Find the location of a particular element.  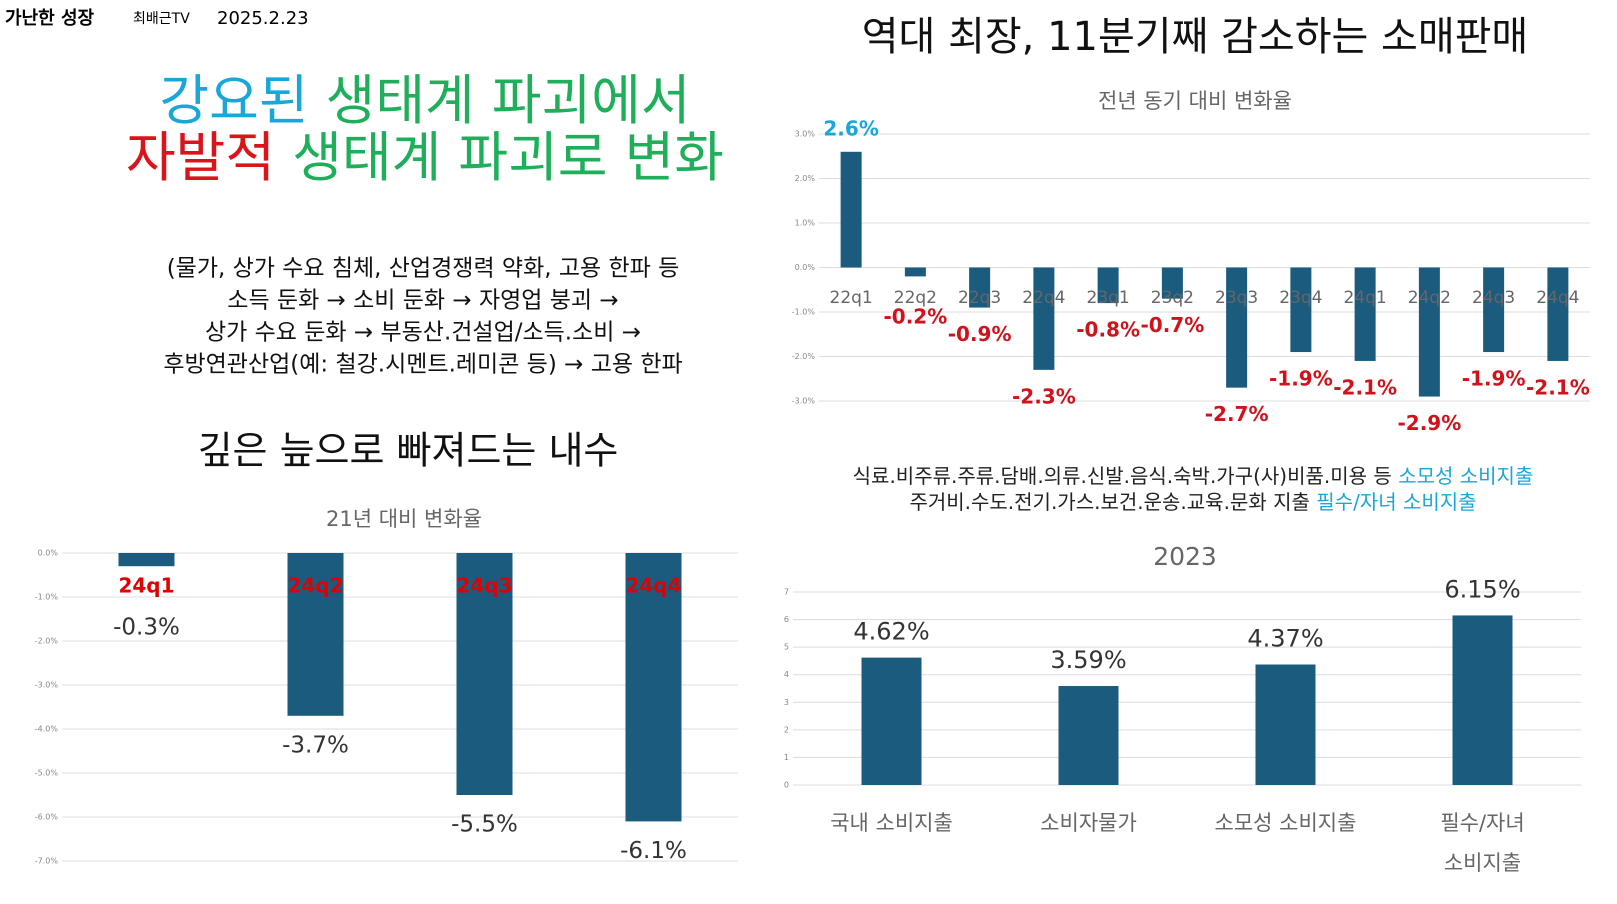

x-tick-label: 23q3 is located at coordinates (1236, 298).